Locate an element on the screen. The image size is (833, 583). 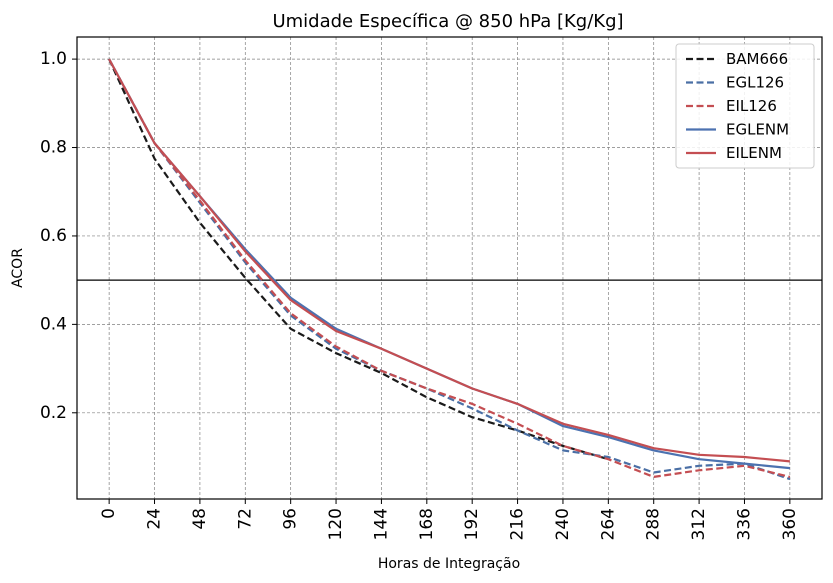
x-tick-label: 168 is located at coordinates (427, 524).